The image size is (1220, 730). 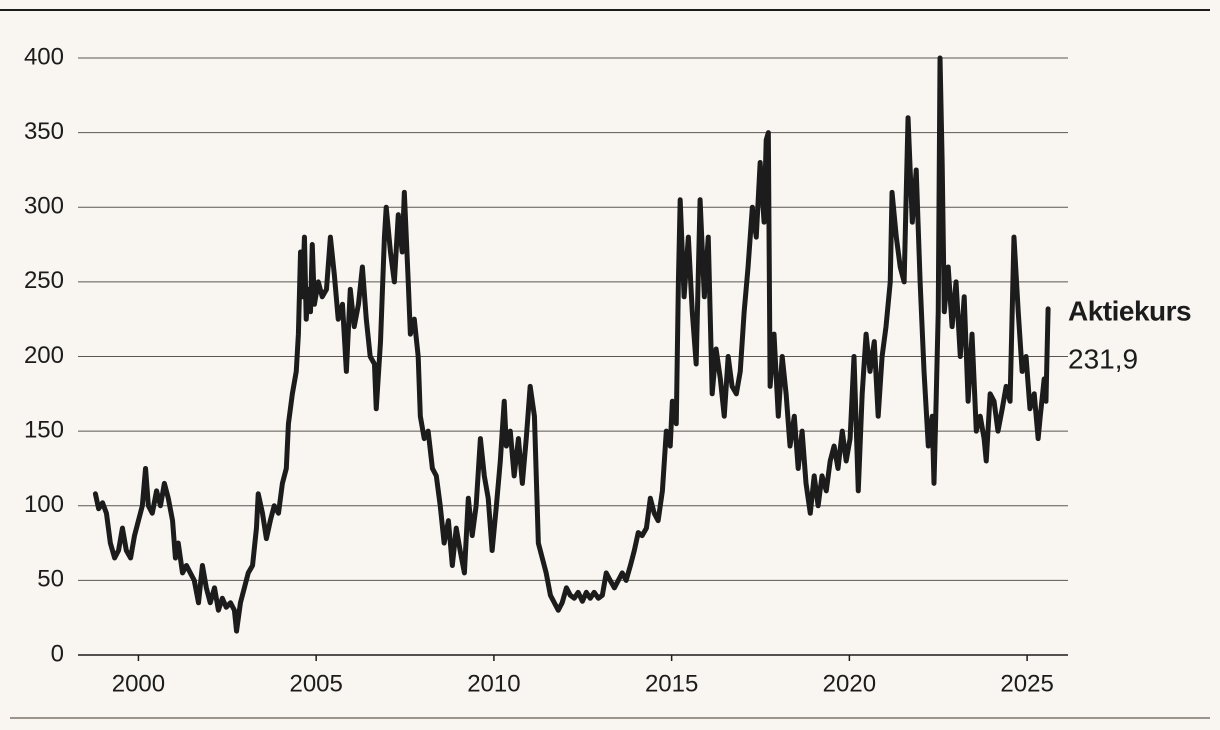 What do you see at coordinates (1103, 358) in the screenshot?
I see `end-value-label: 231,9` at bounding box center [1103, 358].